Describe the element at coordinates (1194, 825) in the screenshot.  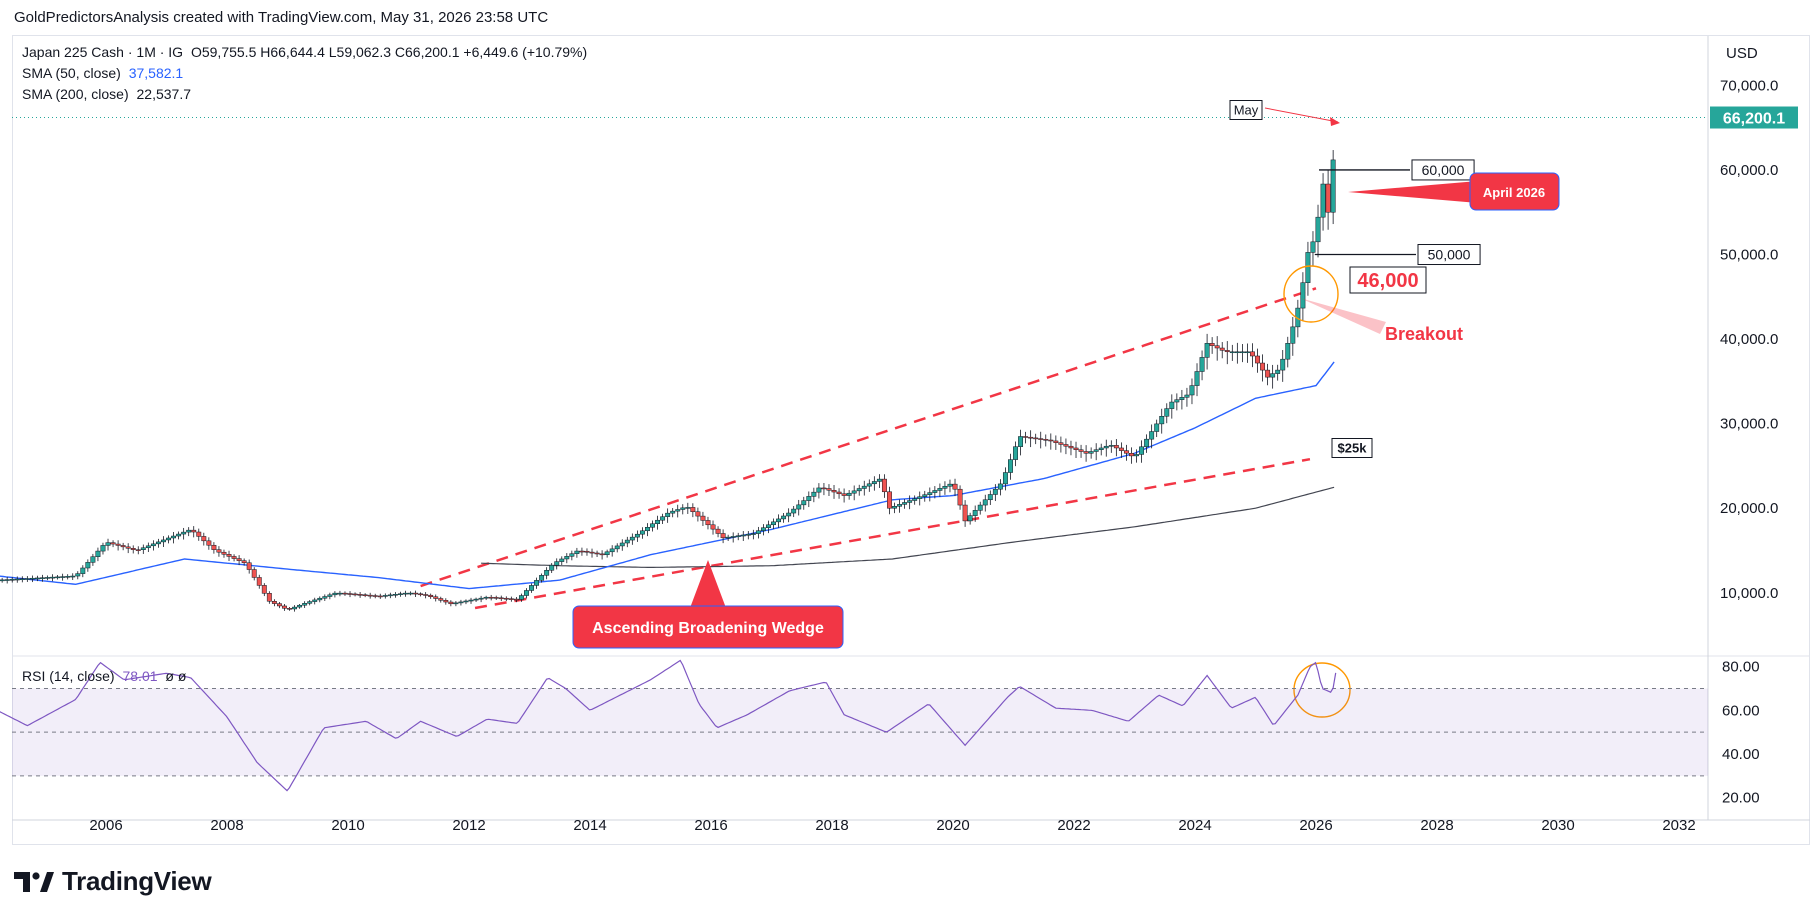
I see `x-tick-2024: 2024` at that location.